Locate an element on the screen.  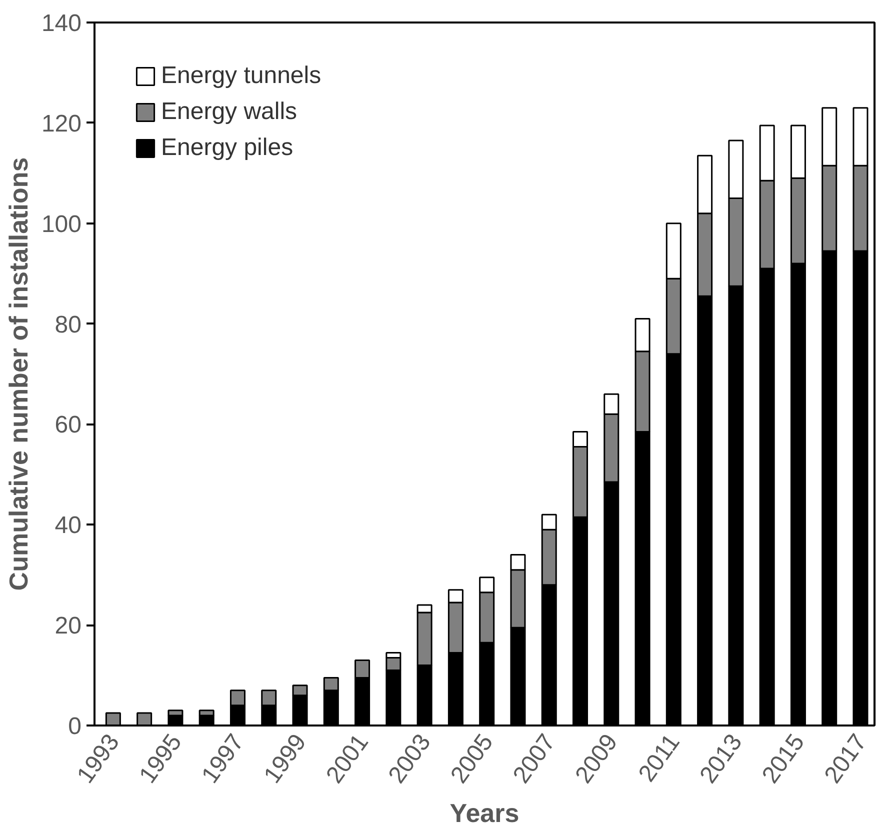
y-tick-label: 60 is located at coordinates (68, 425).